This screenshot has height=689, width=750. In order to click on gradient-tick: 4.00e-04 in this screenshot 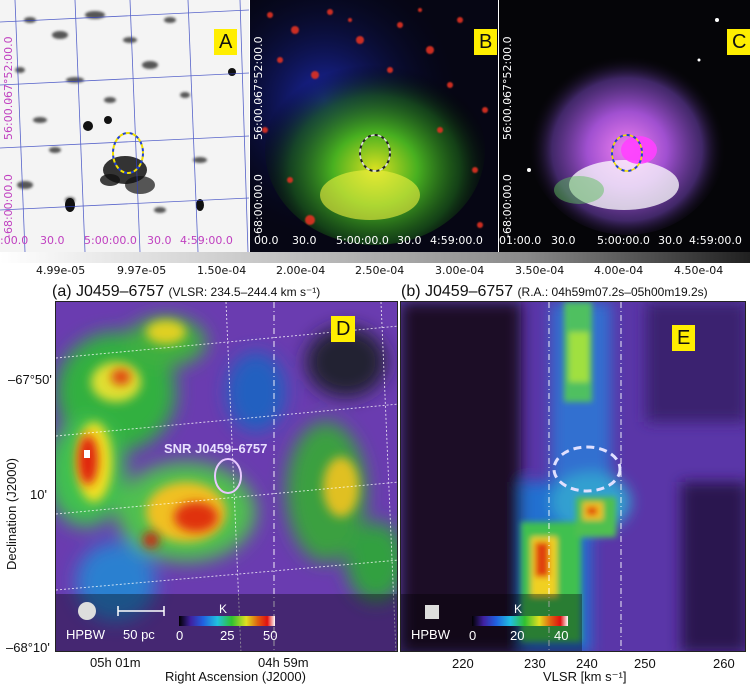, I will do `click(619, 270)`.